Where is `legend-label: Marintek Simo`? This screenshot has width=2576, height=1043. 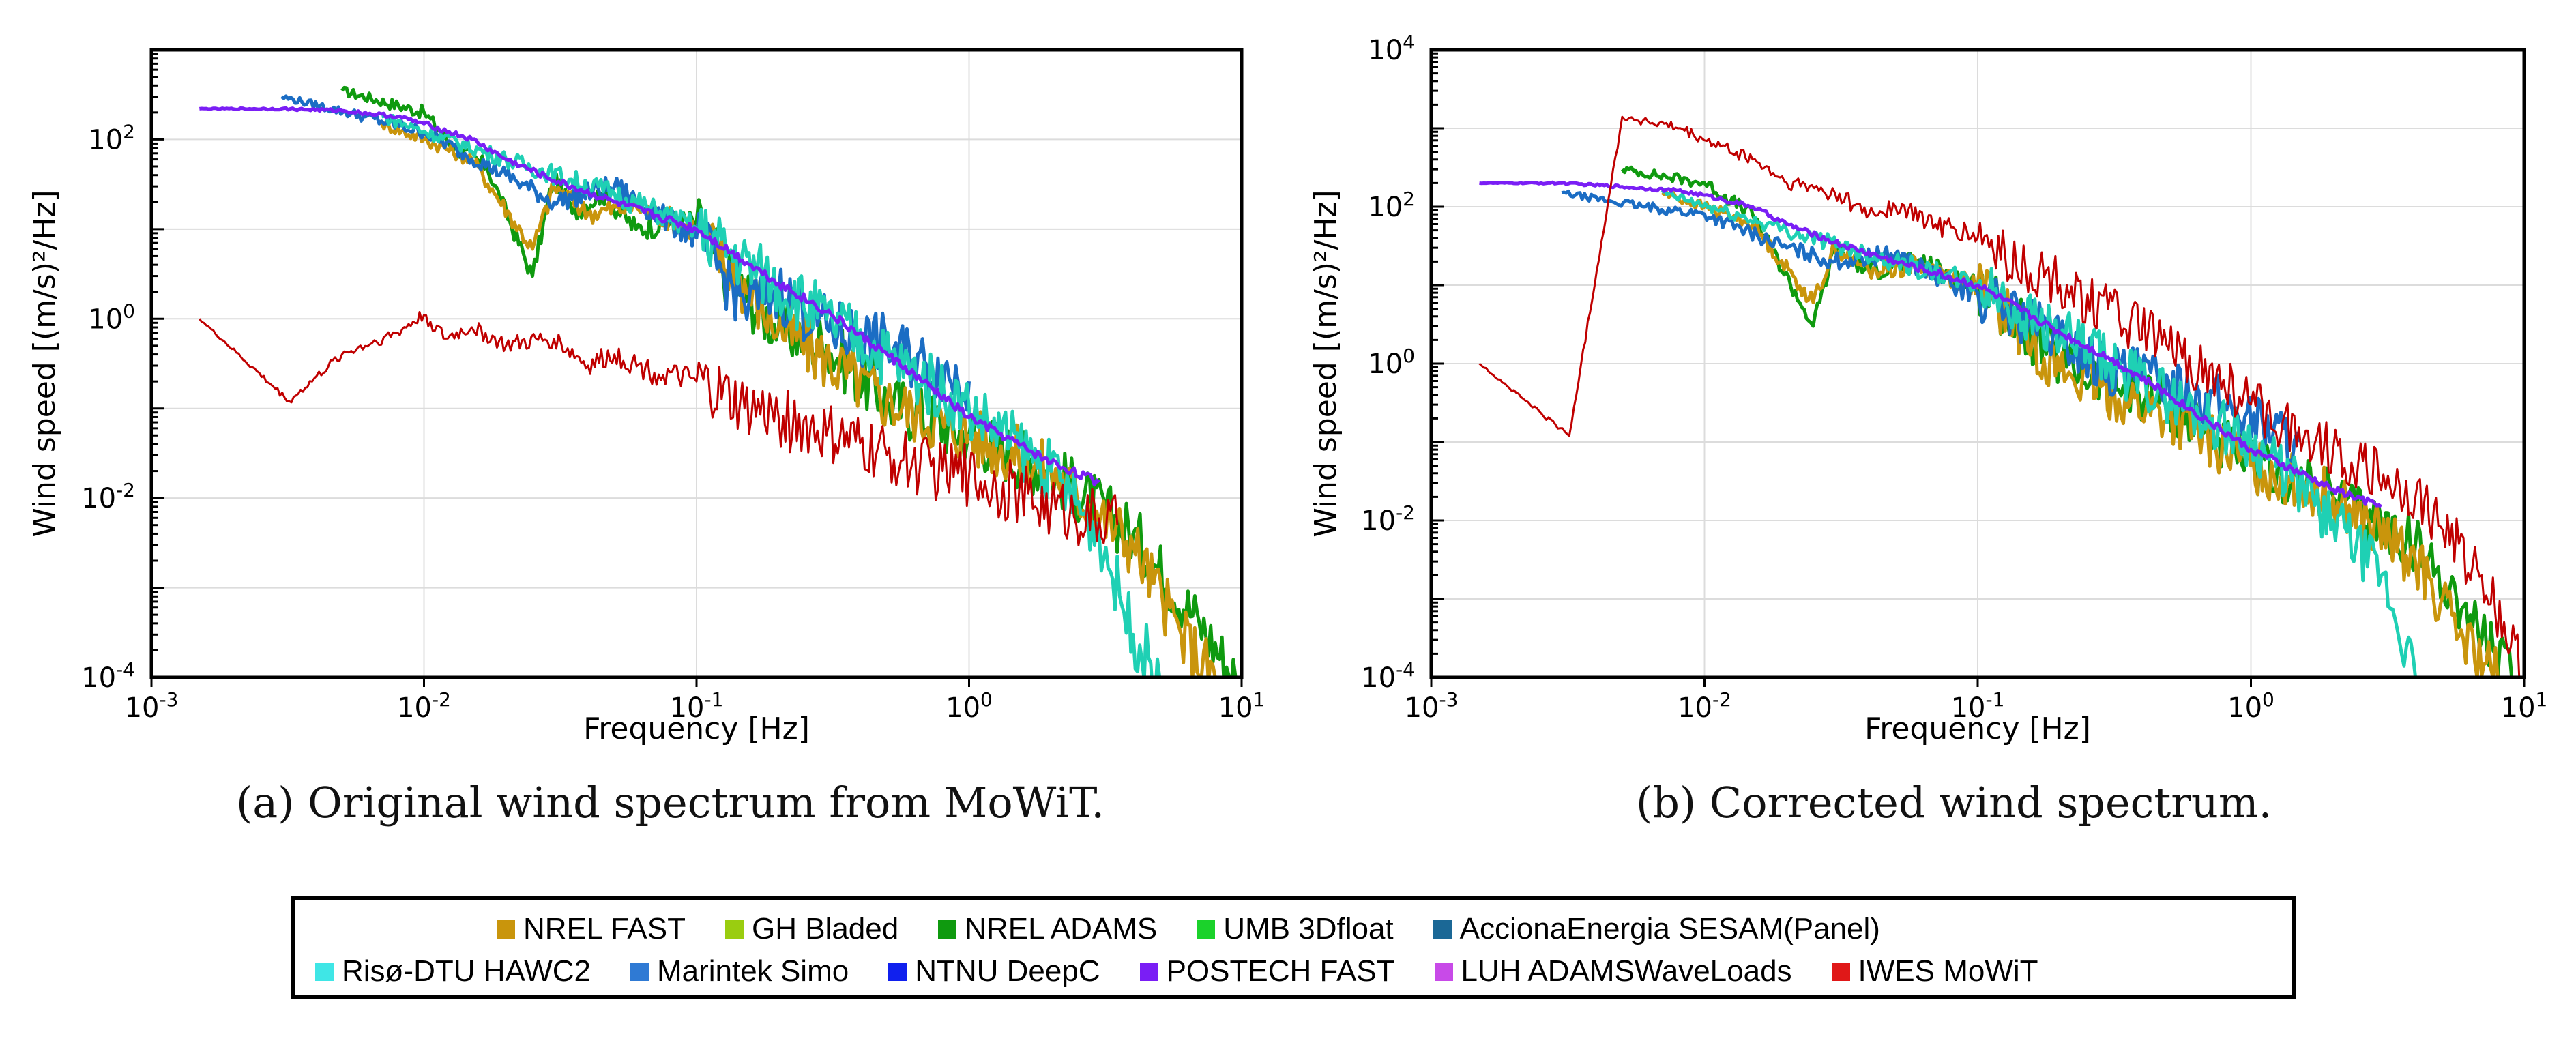 legend-label: Marintek Simo is located at coordinates (753, 971).